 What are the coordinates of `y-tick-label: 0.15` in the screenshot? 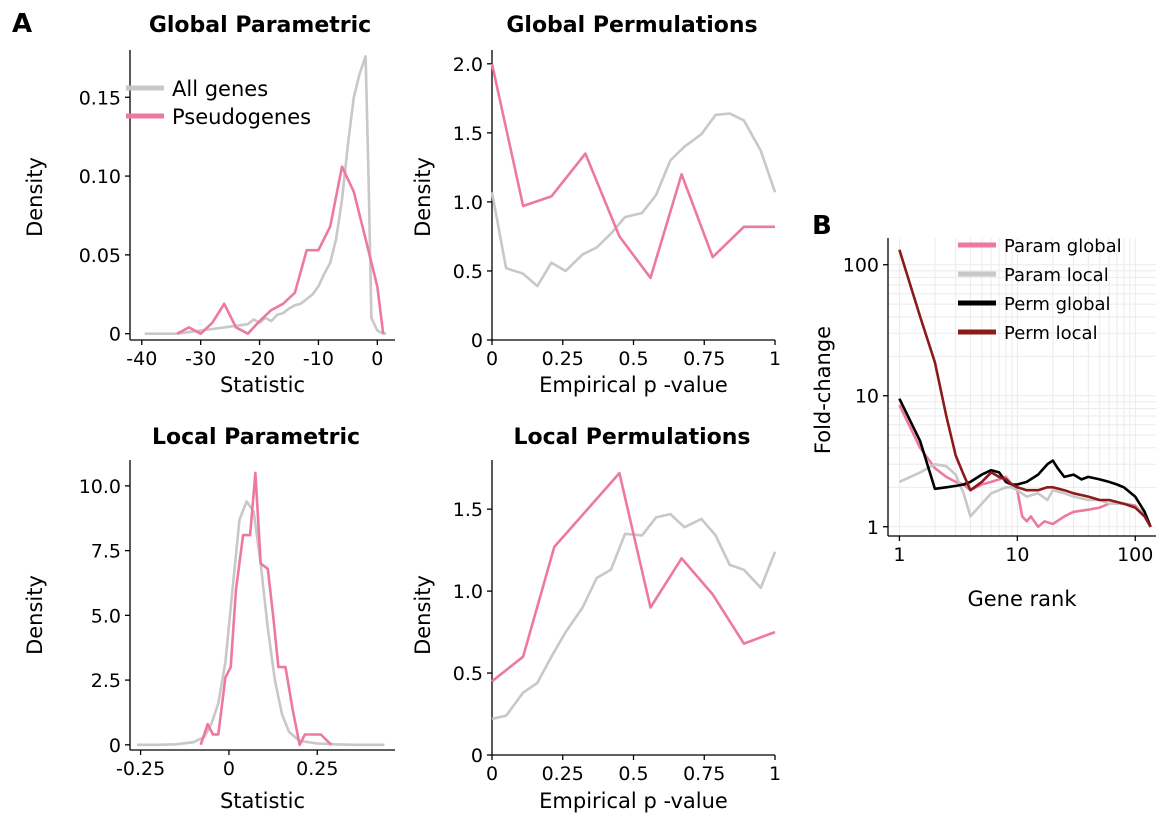 It's located at (100, 98).